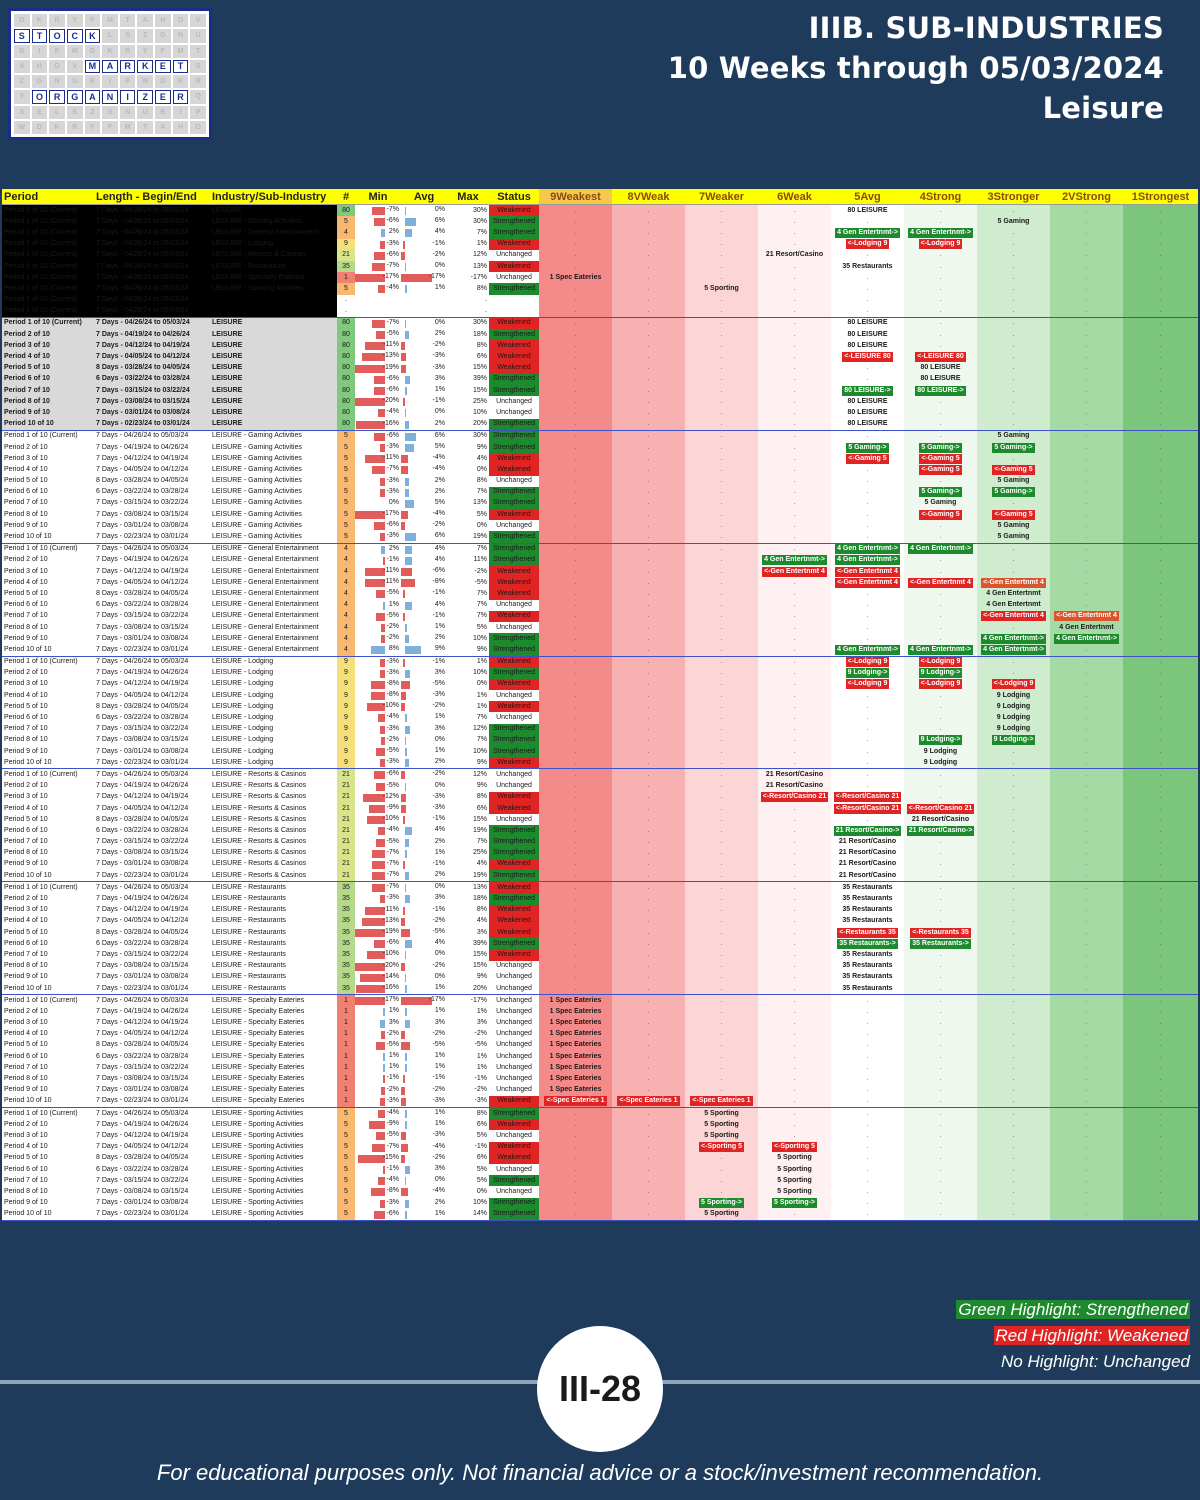 The height and width of the screenshot is (1500, 1200). I want to click on zone-label: 5 Sporting, so click(721, 1124).